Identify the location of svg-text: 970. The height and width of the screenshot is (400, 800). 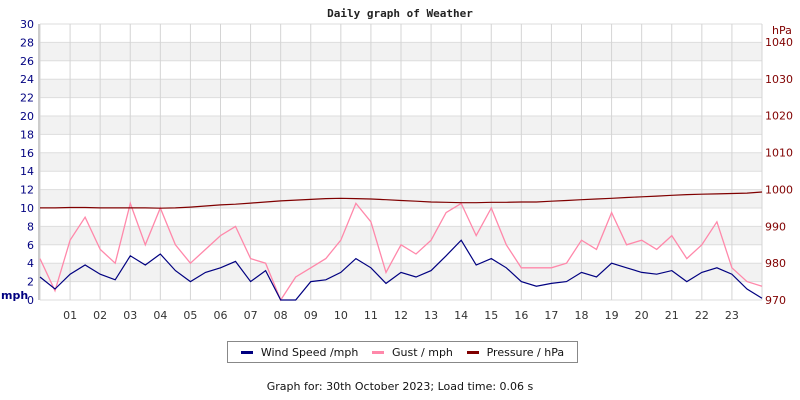
(775, 300).